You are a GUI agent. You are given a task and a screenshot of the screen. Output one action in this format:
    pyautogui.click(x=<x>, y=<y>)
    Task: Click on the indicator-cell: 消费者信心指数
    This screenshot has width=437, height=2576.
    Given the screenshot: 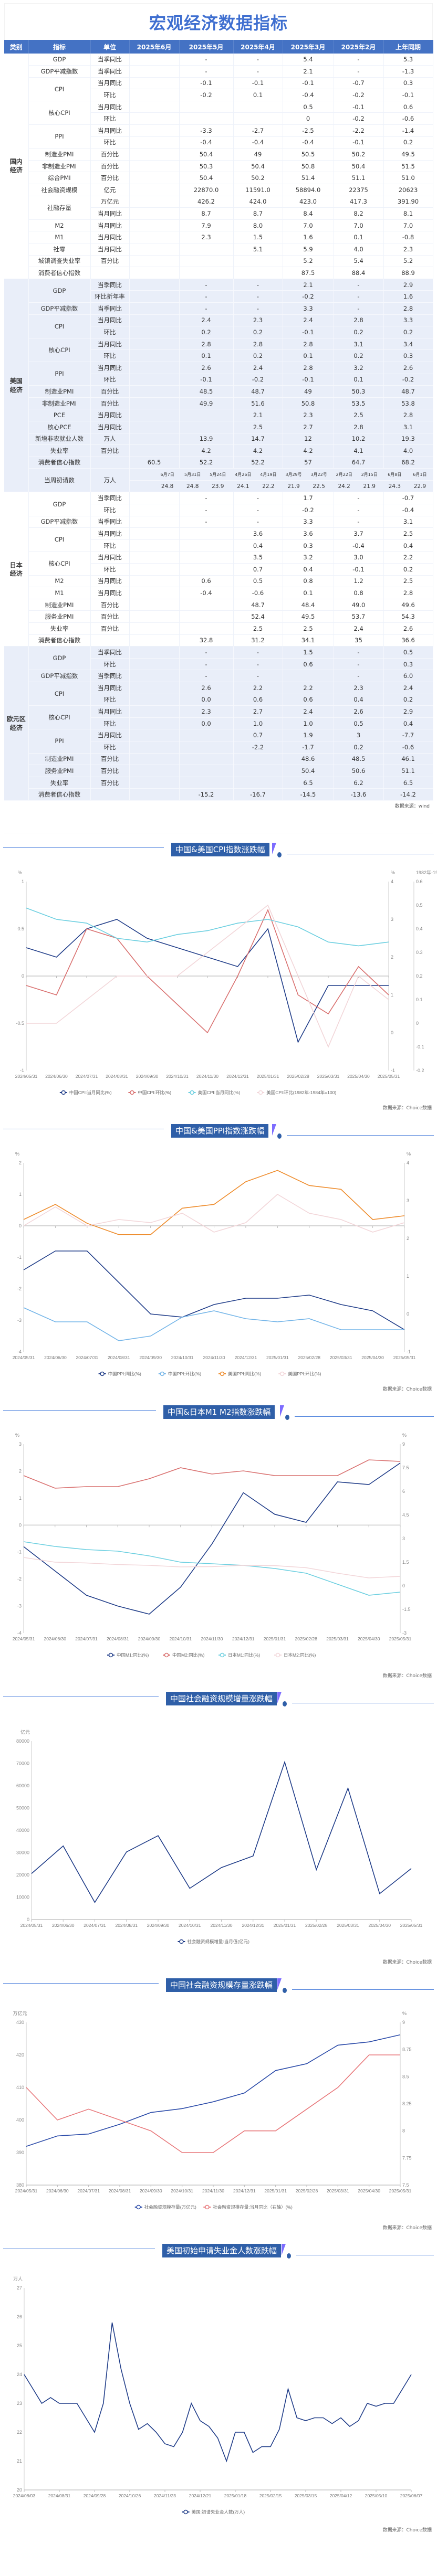 What is the action you would take?
    pyautogui.click(x=59, y=463)
    